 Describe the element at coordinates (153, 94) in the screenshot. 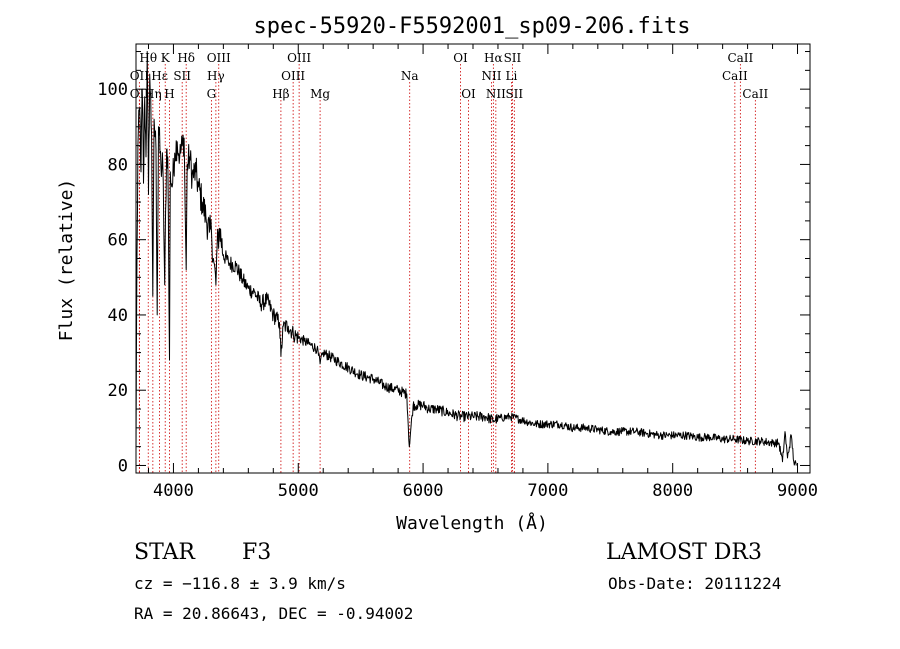

I see `annotation-label: Hη` at that location.